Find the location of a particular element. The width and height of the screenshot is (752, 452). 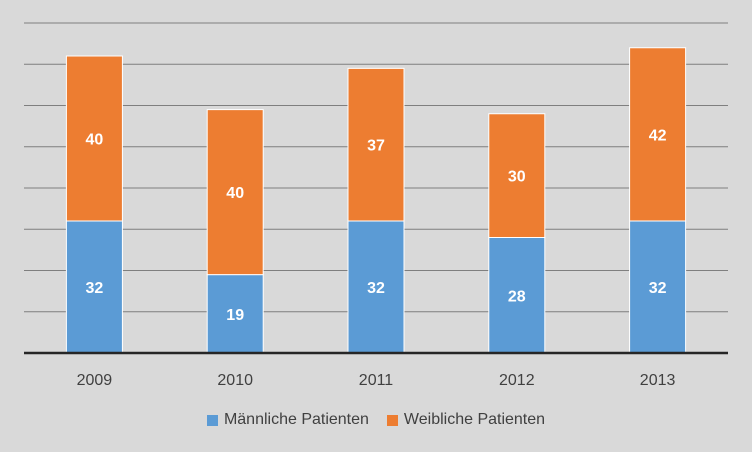

data-label: 42 is located at coordinates (658, 135).